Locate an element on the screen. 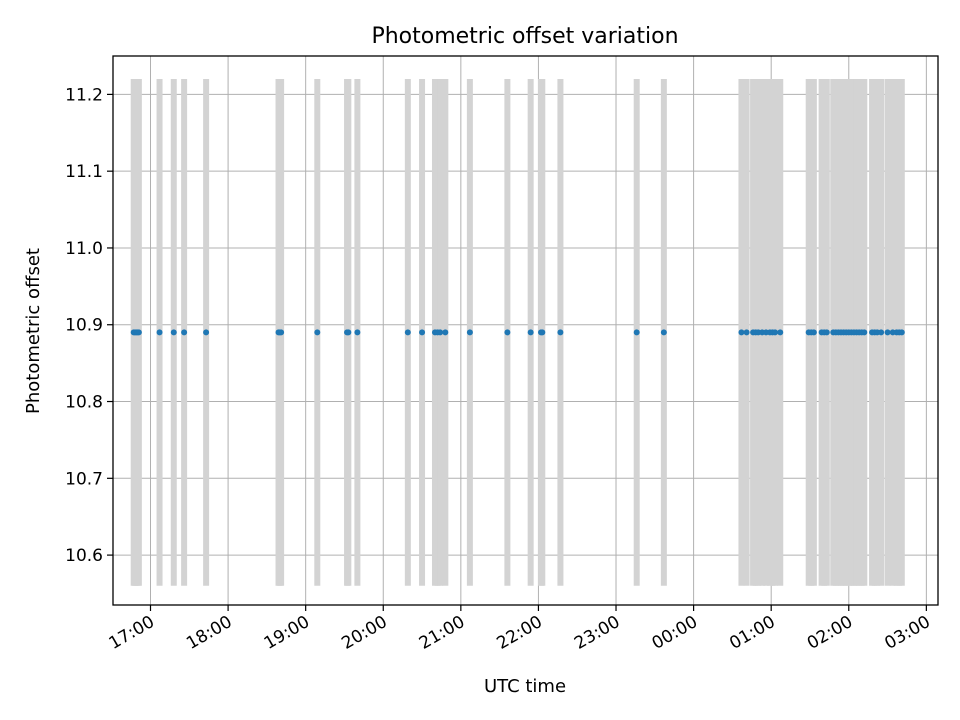  point-layer is located at coordinates (517, 332).